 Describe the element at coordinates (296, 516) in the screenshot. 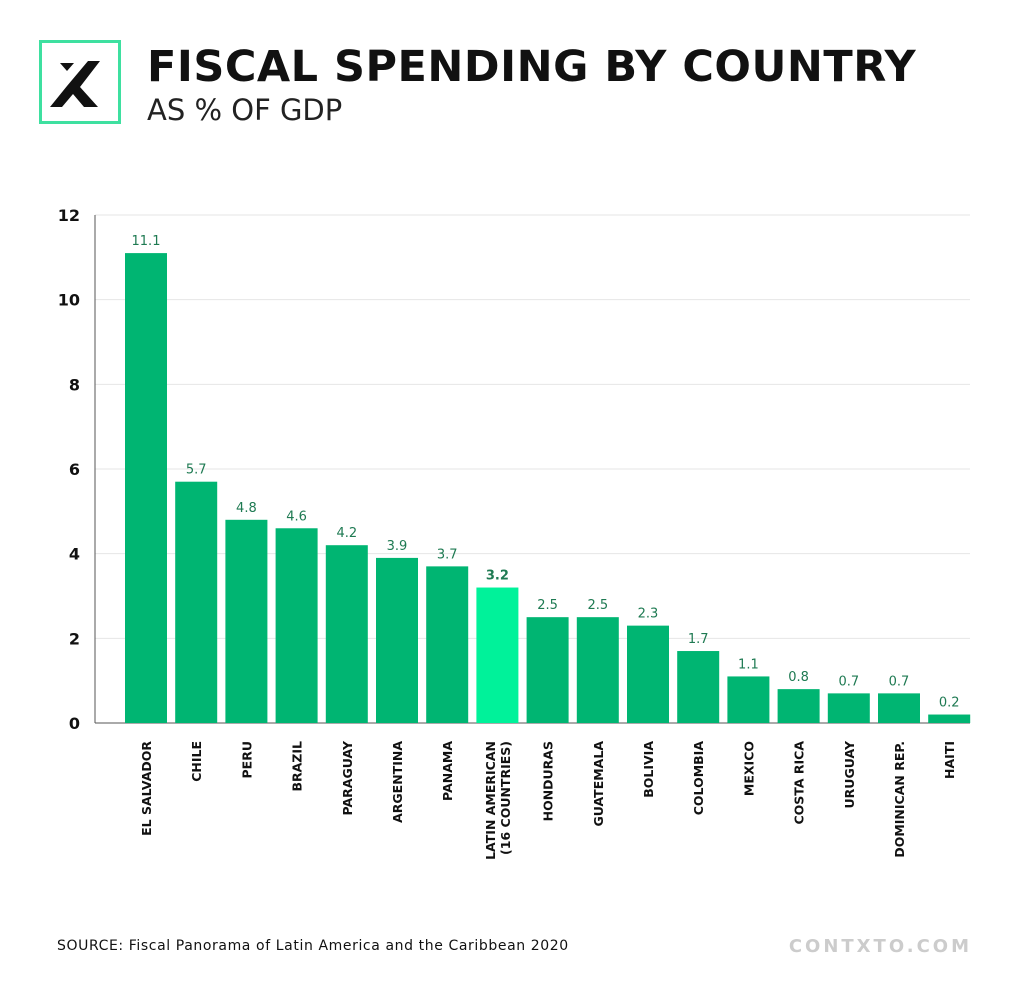

I see `data-label: 4.6` at that location.